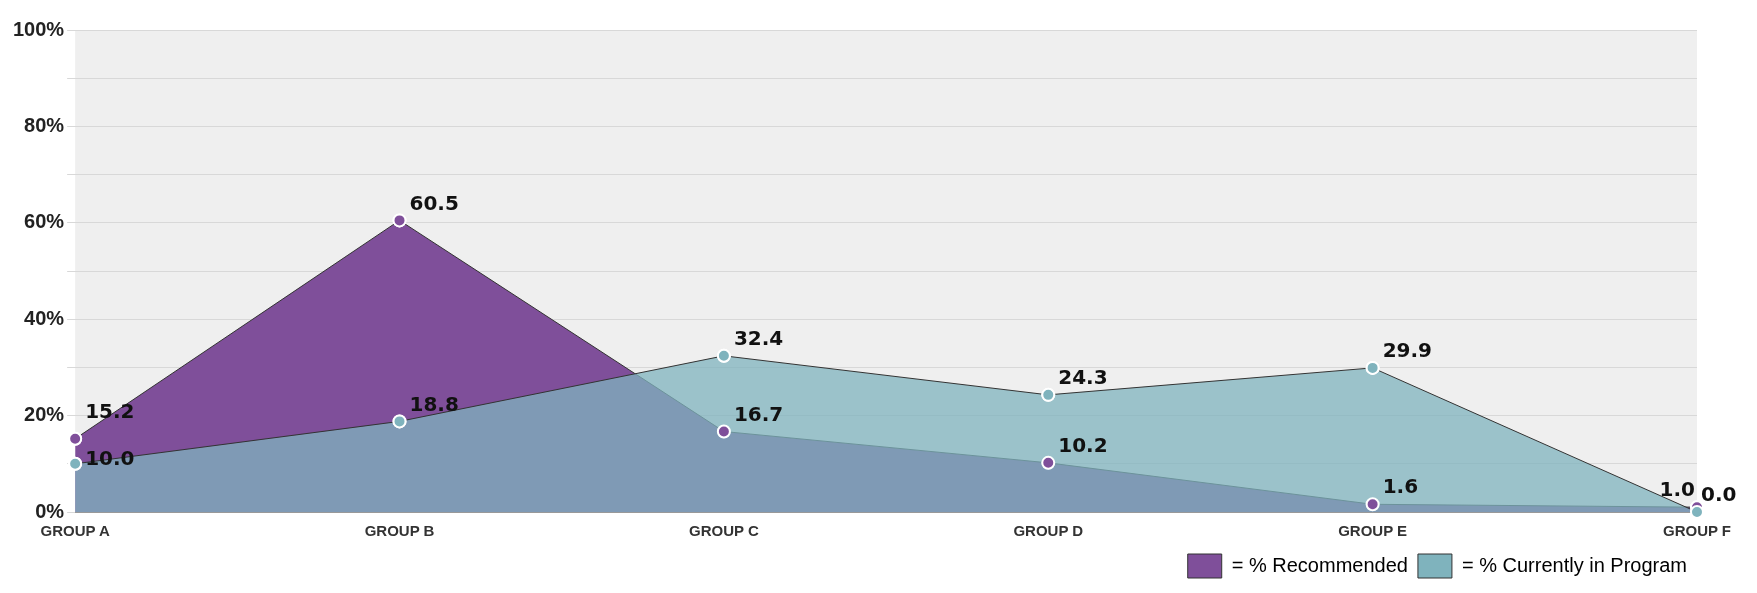 The height and width of the screenshot is (593, 1757). Describe the element at coordinates (44, 317) in the screenshot. I see `y-tick-label: 40%` at that location.